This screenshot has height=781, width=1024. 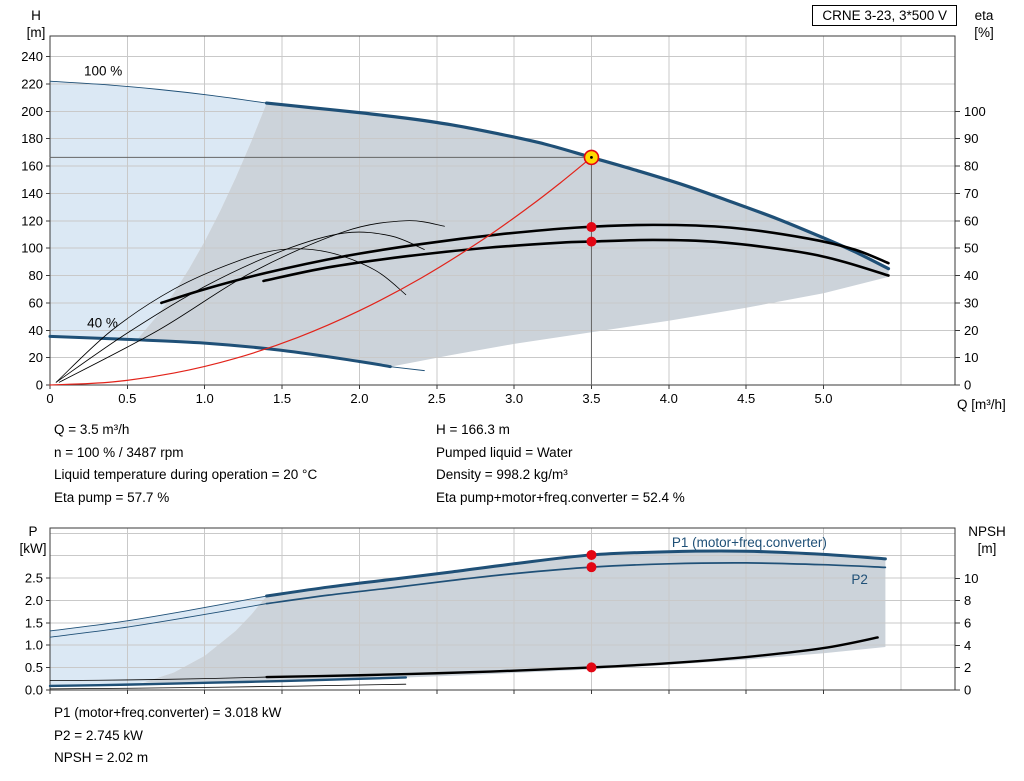 What do you see at coordinates (32, 56) in the screenshot?
I see `tick-label-left: 240` at bounding box center [32, 56].